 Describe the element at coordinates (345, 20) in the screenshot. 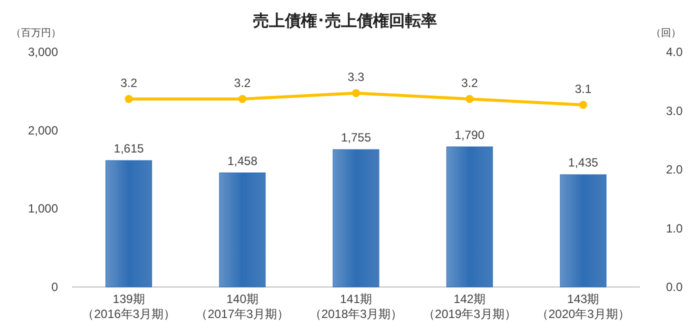

I see `chart-title: 売上債権･売上債権回転率` at that location.